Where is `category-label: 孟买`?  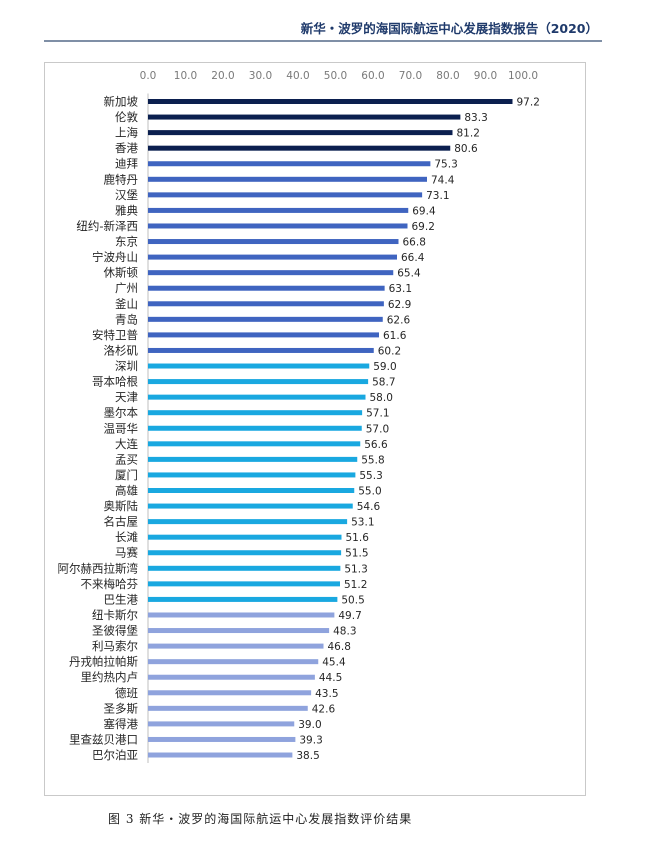 category-label: 孟买 is located at coordinates (126, 459).